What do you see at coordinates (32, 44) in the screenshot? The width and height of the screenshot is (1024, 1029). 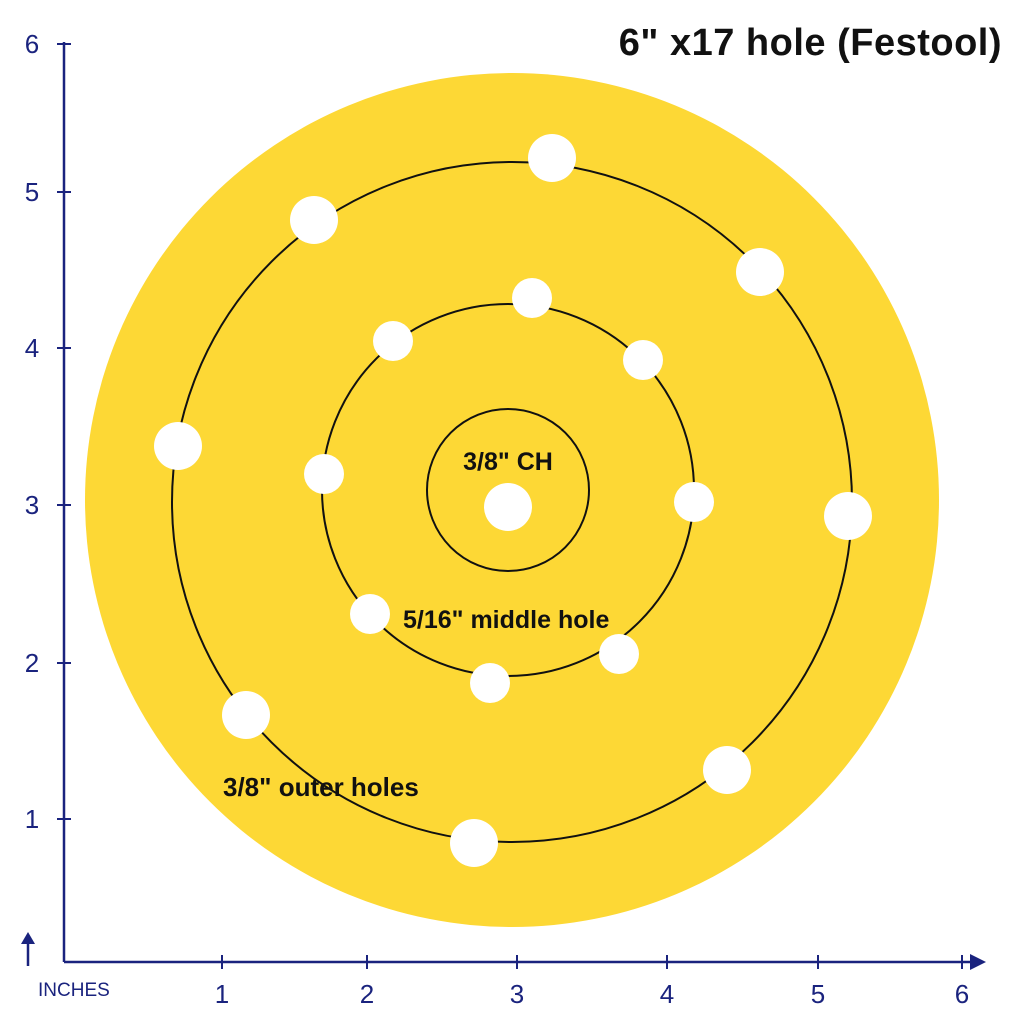 I see `y-tick-label: 6` at bounding box center [32, 44].